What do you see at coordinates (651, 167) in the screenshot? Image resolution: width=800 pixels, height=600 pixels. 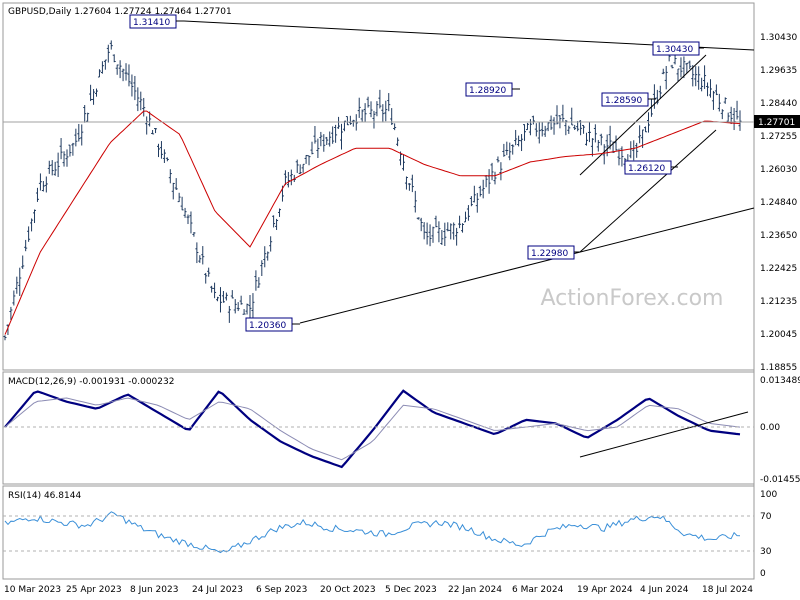 I see `callout-1-26120: 1.26120` at bounding box center [651, 167].